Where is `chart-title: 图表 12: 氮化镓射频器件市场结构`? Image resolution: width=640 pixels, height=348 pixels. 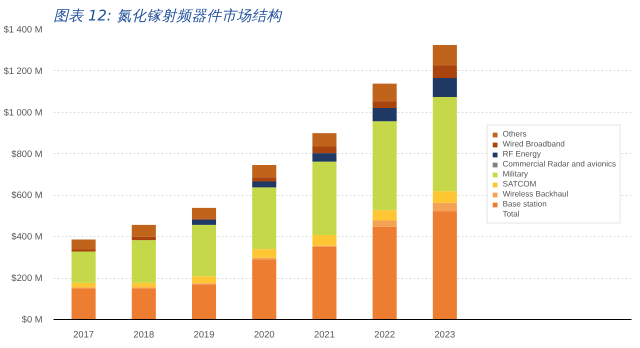
chart-title: 图表 12: 氮化镓射频器件市场结构 is located at coordinates (168, 16).